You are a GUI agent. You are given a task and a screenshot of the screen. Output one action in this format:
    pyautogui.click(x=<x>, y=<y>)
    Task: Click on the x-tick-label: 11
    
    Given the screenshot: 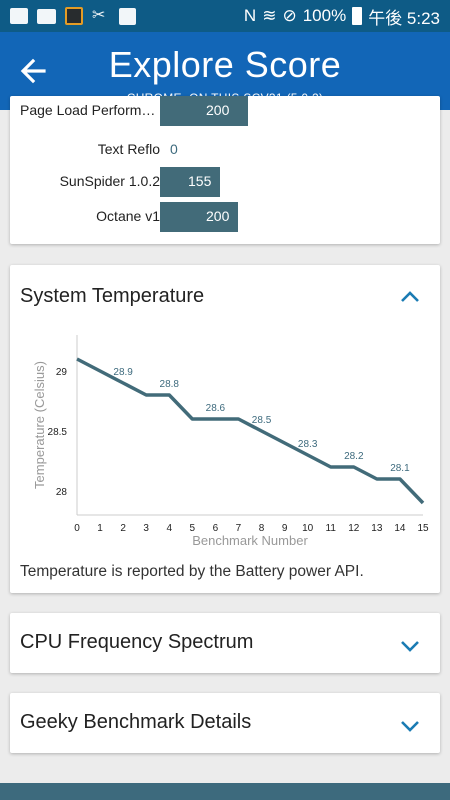 What is the action you would take?
    pyautogui.click(x=331, y=528)
    